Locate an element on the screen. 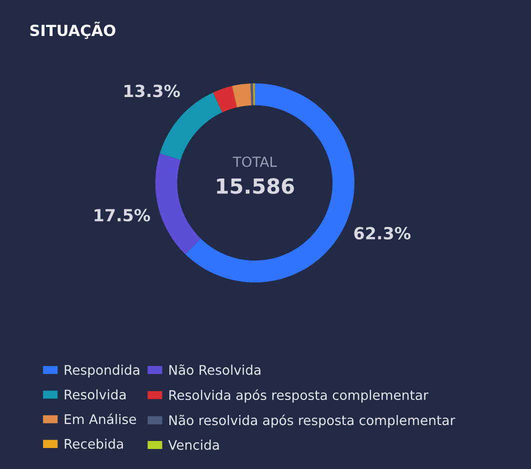  data-label: 13.3% is located at coordinates (152, 91).